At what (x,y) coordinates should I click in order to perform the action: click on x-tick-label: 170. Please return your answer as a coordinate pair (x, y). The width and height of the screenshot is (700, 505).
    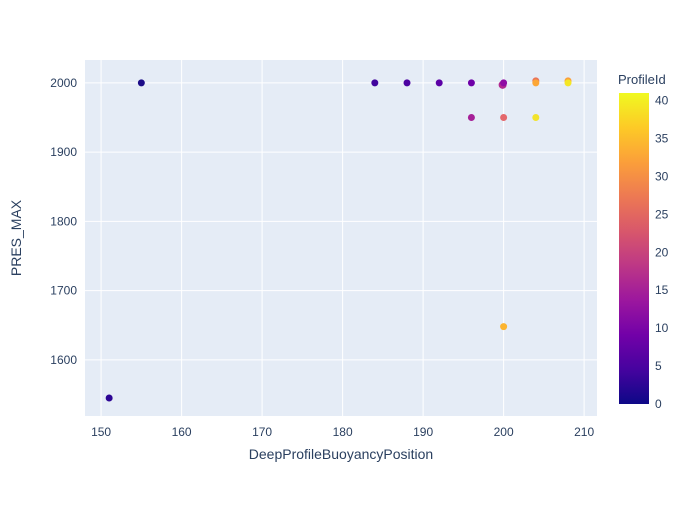
    Looking at the image, I should click on (262, 432).